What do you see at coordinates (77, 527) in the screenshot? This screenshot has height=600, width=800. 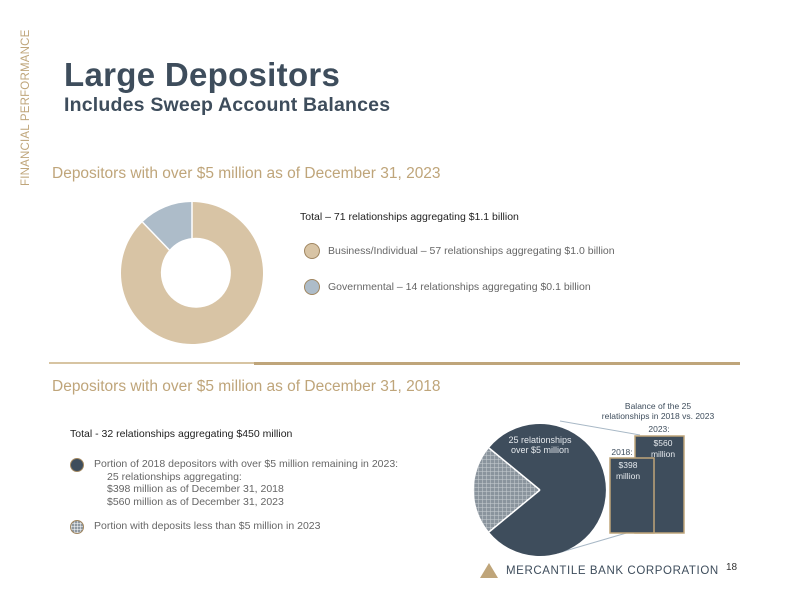 I see `legend-swatch-less-than` at bounding box center [77, 527].